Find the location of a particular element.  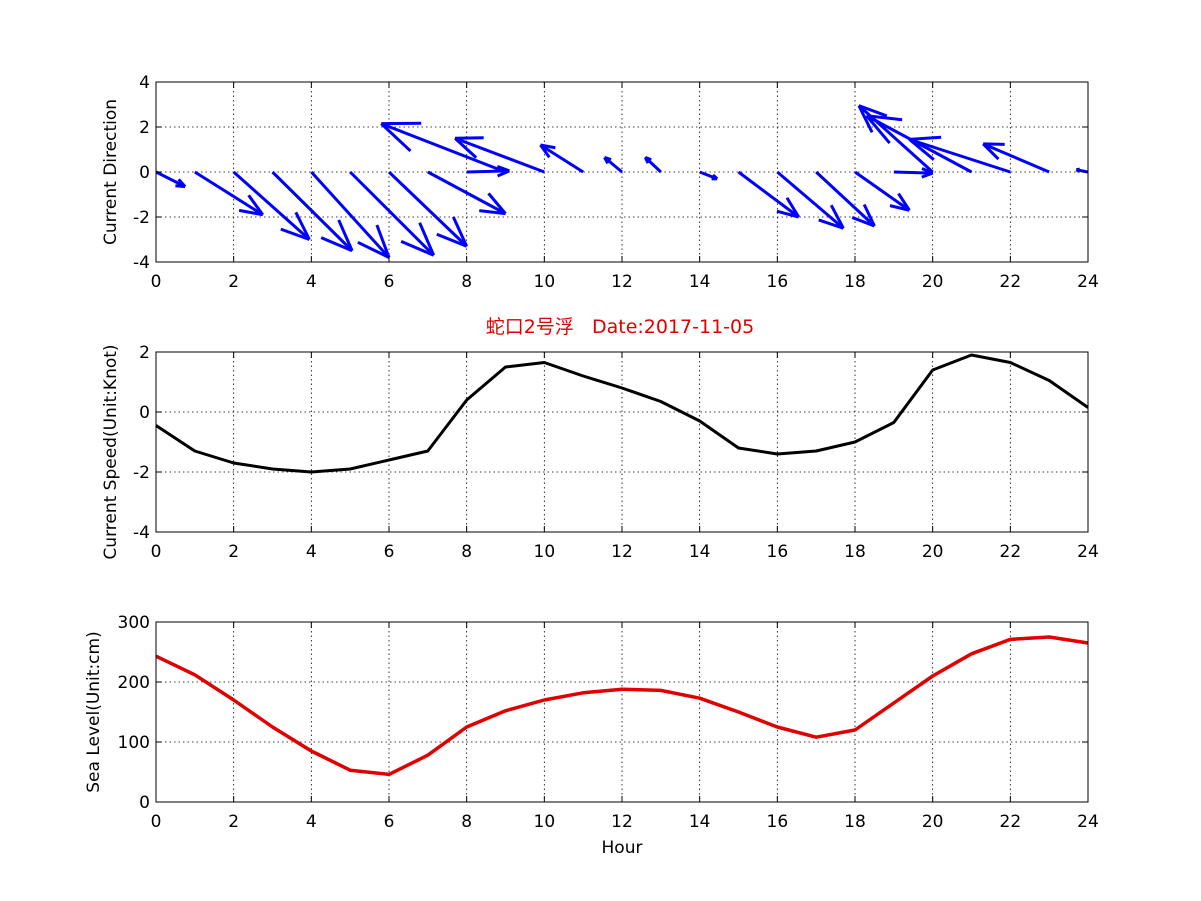

direction-x-tick-label: 0 is located at coordinates (156, 282).